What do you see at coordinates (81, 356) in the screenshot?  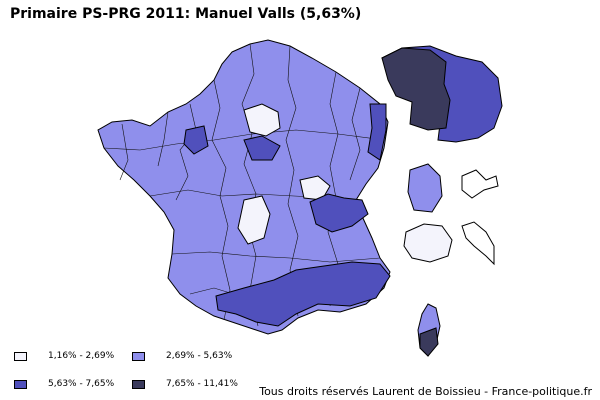 I see `legend-label-very-low: 1,16% - 2,69%` at bounding box center [81, 356].